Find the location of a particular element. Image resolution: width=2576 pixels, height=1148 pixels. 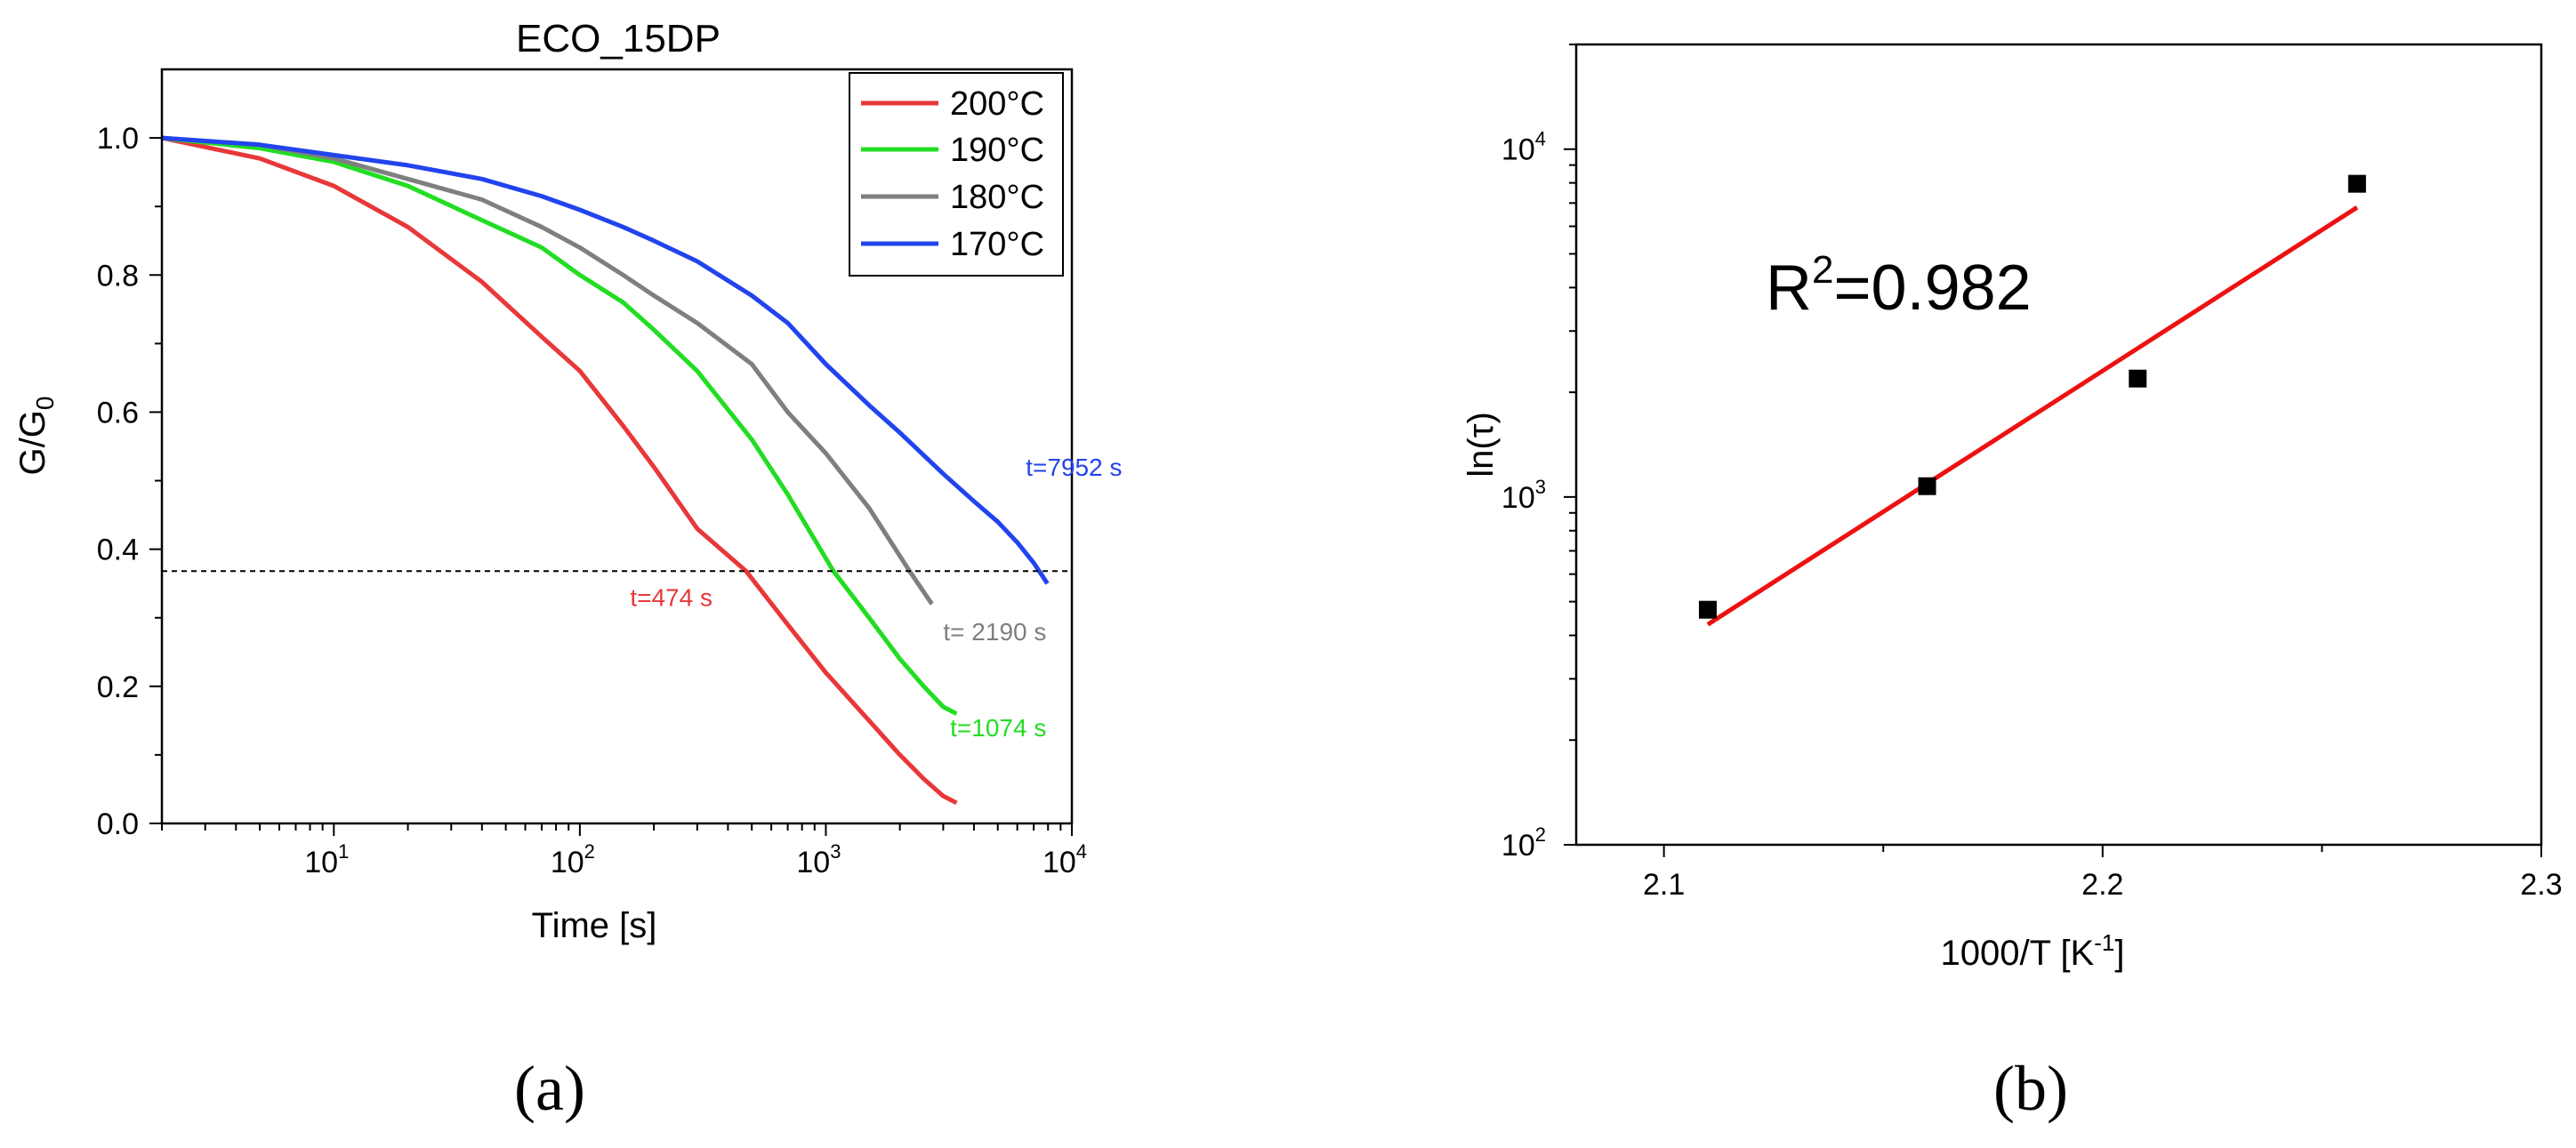

chart-b-x-axis: 2.1 2.2 2.3 is located at coordinates (2103, 873).